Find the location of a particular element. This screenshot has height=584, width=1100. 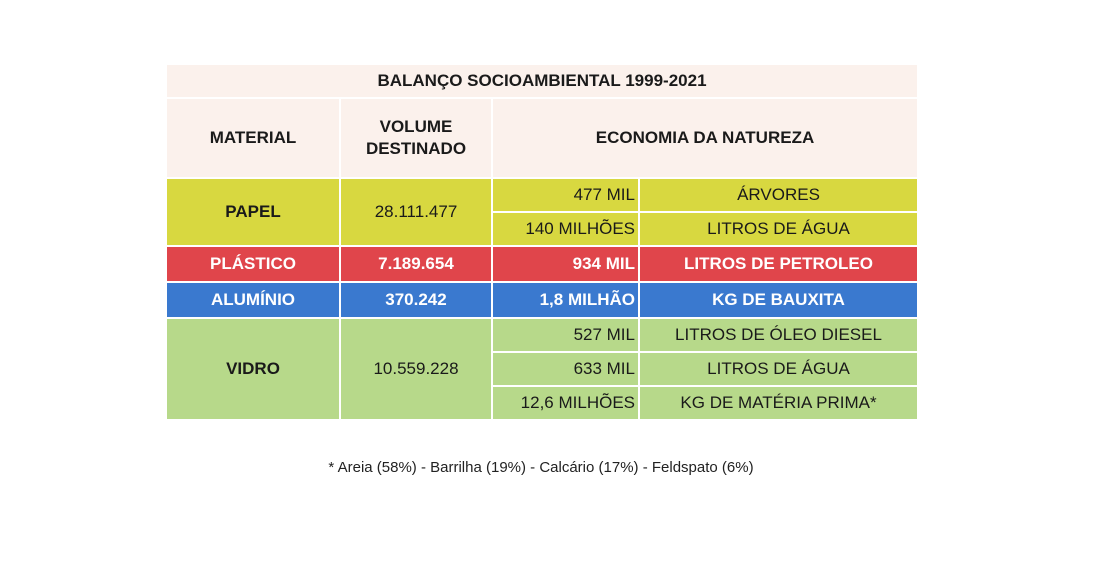

savings-unit: LITROS DE PETROLEO is located at coordinates (778, 264).